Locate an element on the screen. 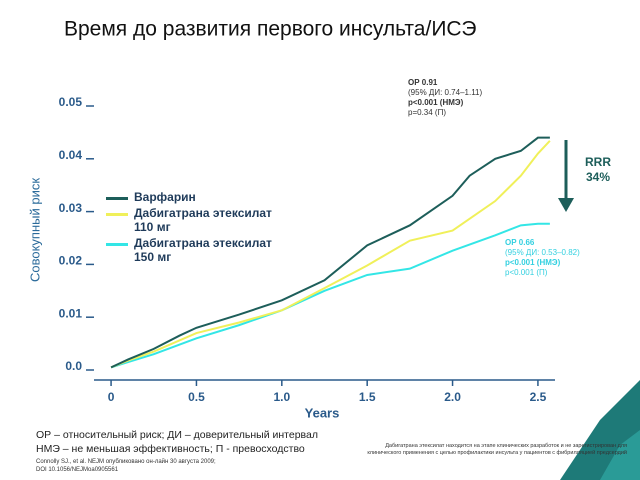 This screenshot has width=640, height=480. x-tick-label: 2.0 is located at coordinates (452, 397).